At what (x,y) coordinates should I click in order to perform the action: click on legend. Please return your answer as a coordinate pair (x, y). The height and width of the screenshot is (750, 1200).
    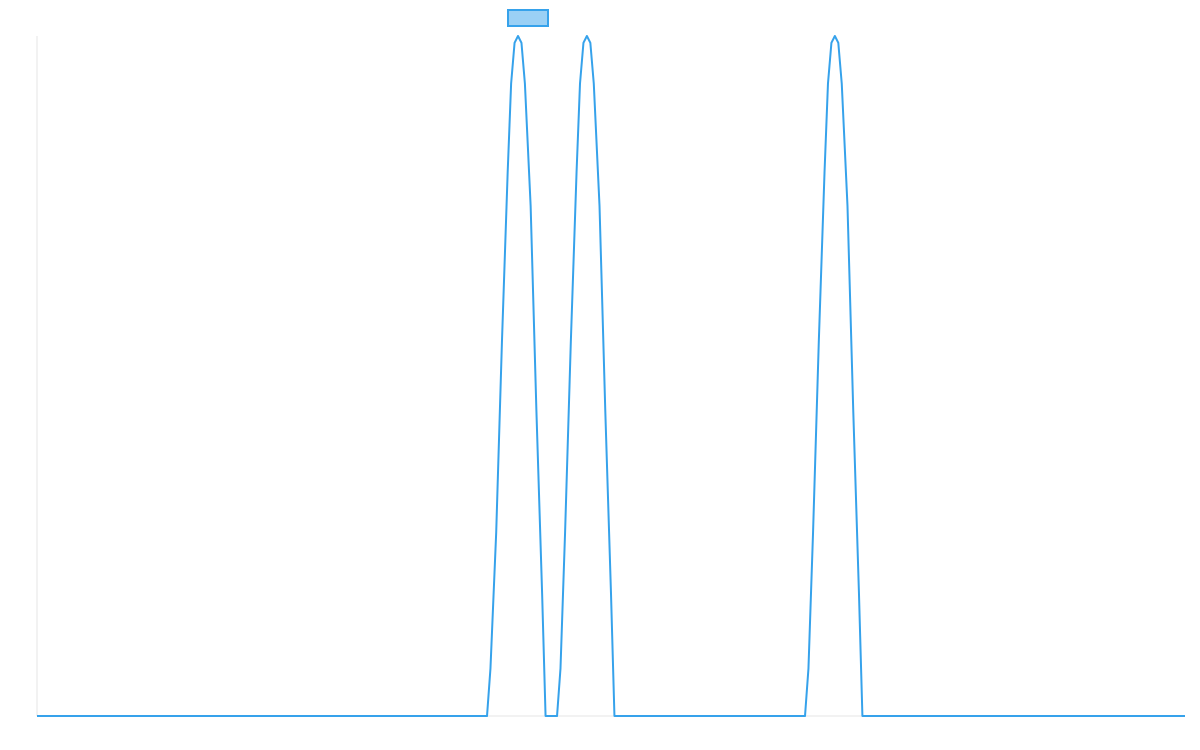
    Looking at the image, I should click on (528, 18).